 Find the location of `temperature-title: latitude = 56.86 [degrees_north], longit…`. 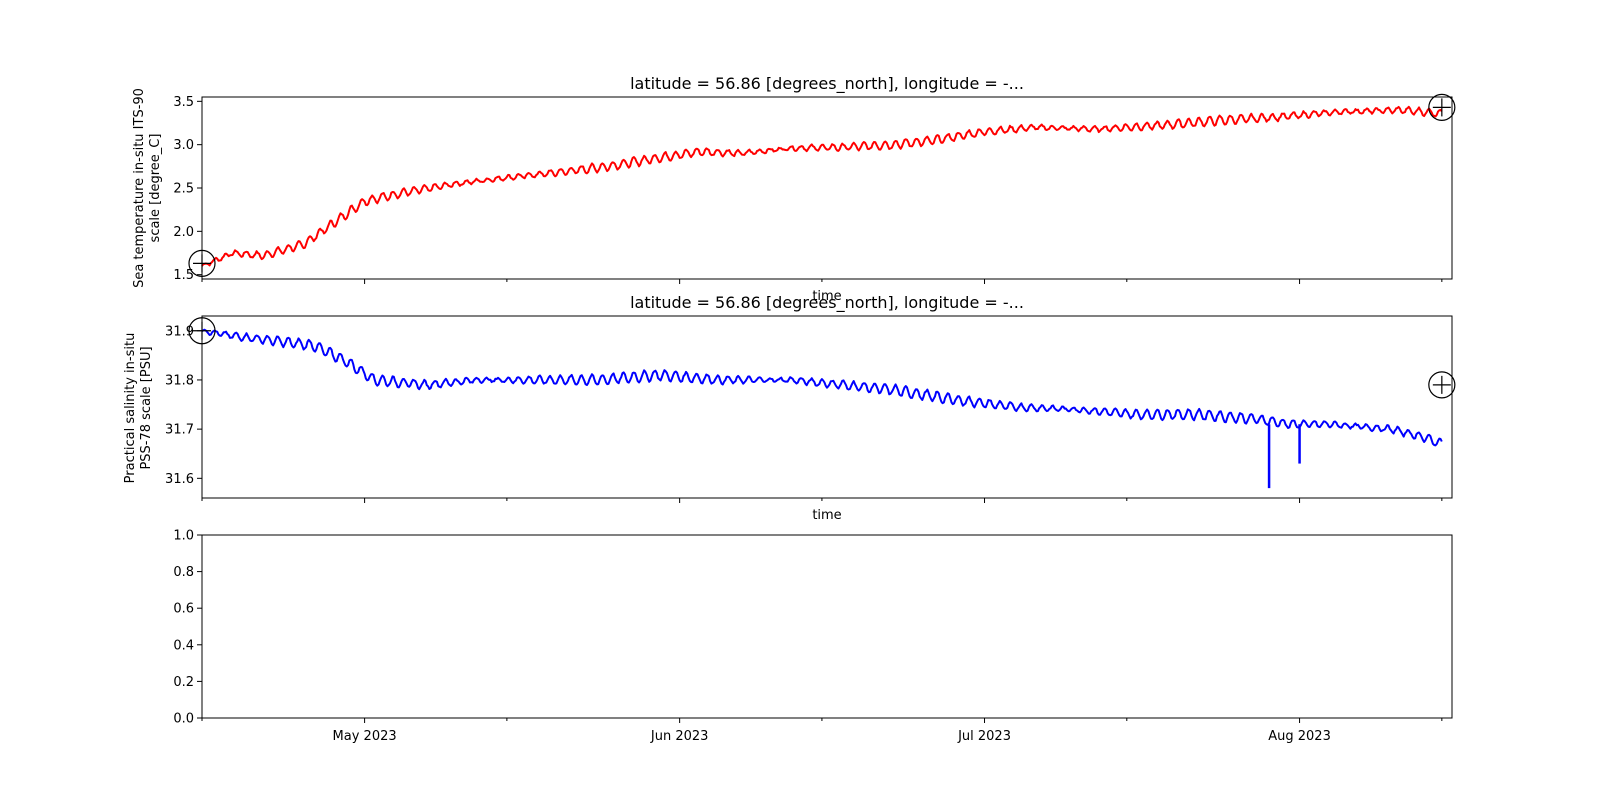

temperature-title: latitude = 56.86 [degrees_north], longit… is located at coordinates (827, 84).